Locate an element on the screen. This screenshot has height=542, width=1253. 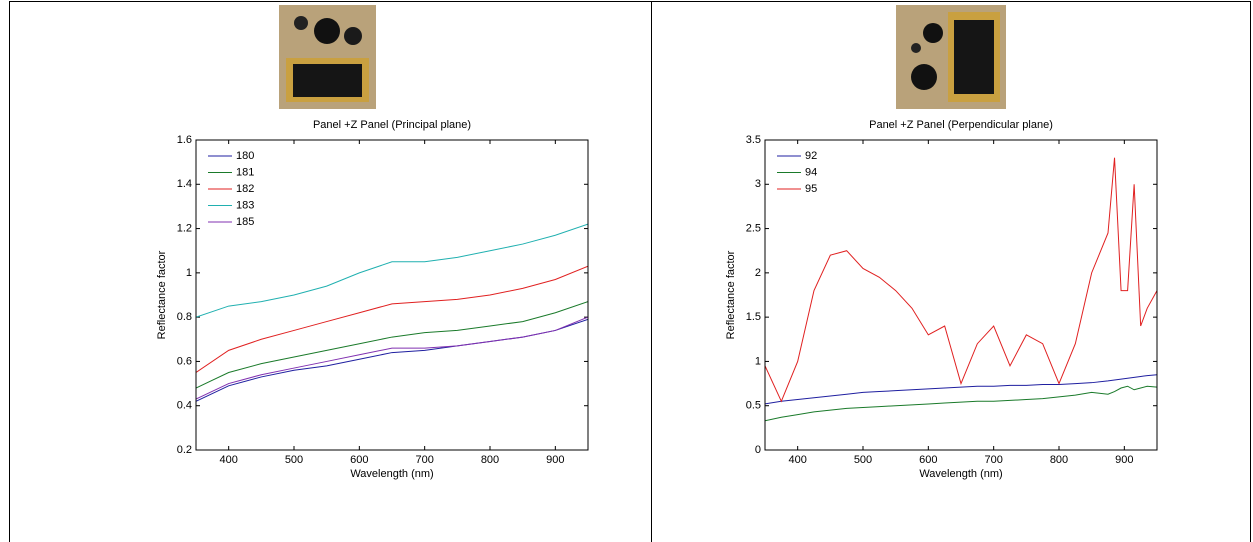
y-tick-label: 1.5 is located at coordinates (753, 317).